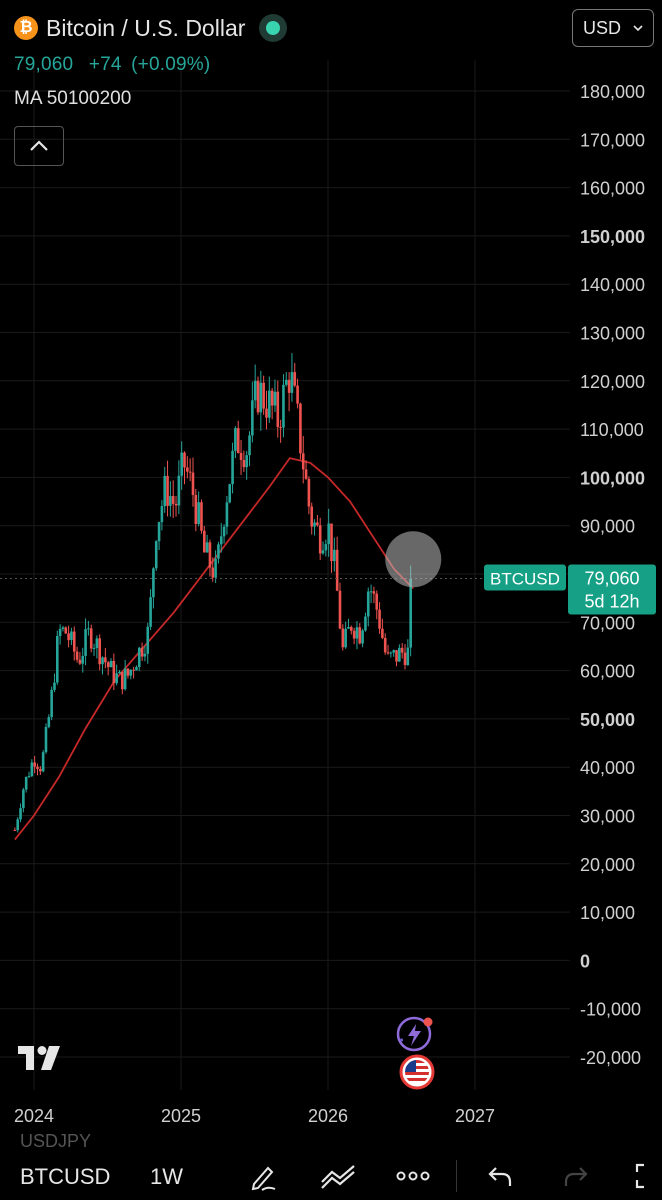 This screenshot has width=662, height=1200. I want to click on more-icon, so click(413, 1176).